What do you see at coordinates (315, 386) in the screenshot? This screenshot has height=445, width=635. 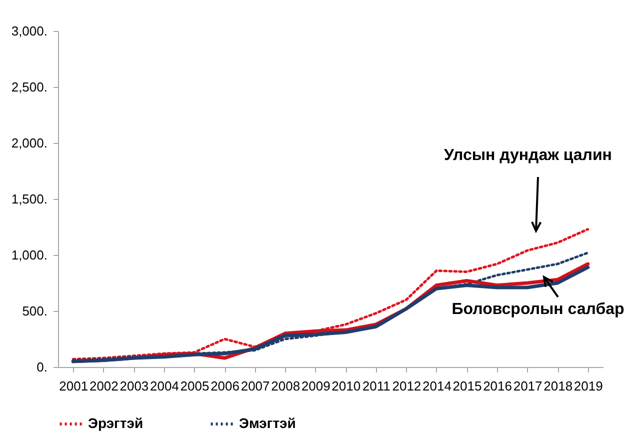 I see `x-tick-label: 2009` at bounding box center [315, 386].